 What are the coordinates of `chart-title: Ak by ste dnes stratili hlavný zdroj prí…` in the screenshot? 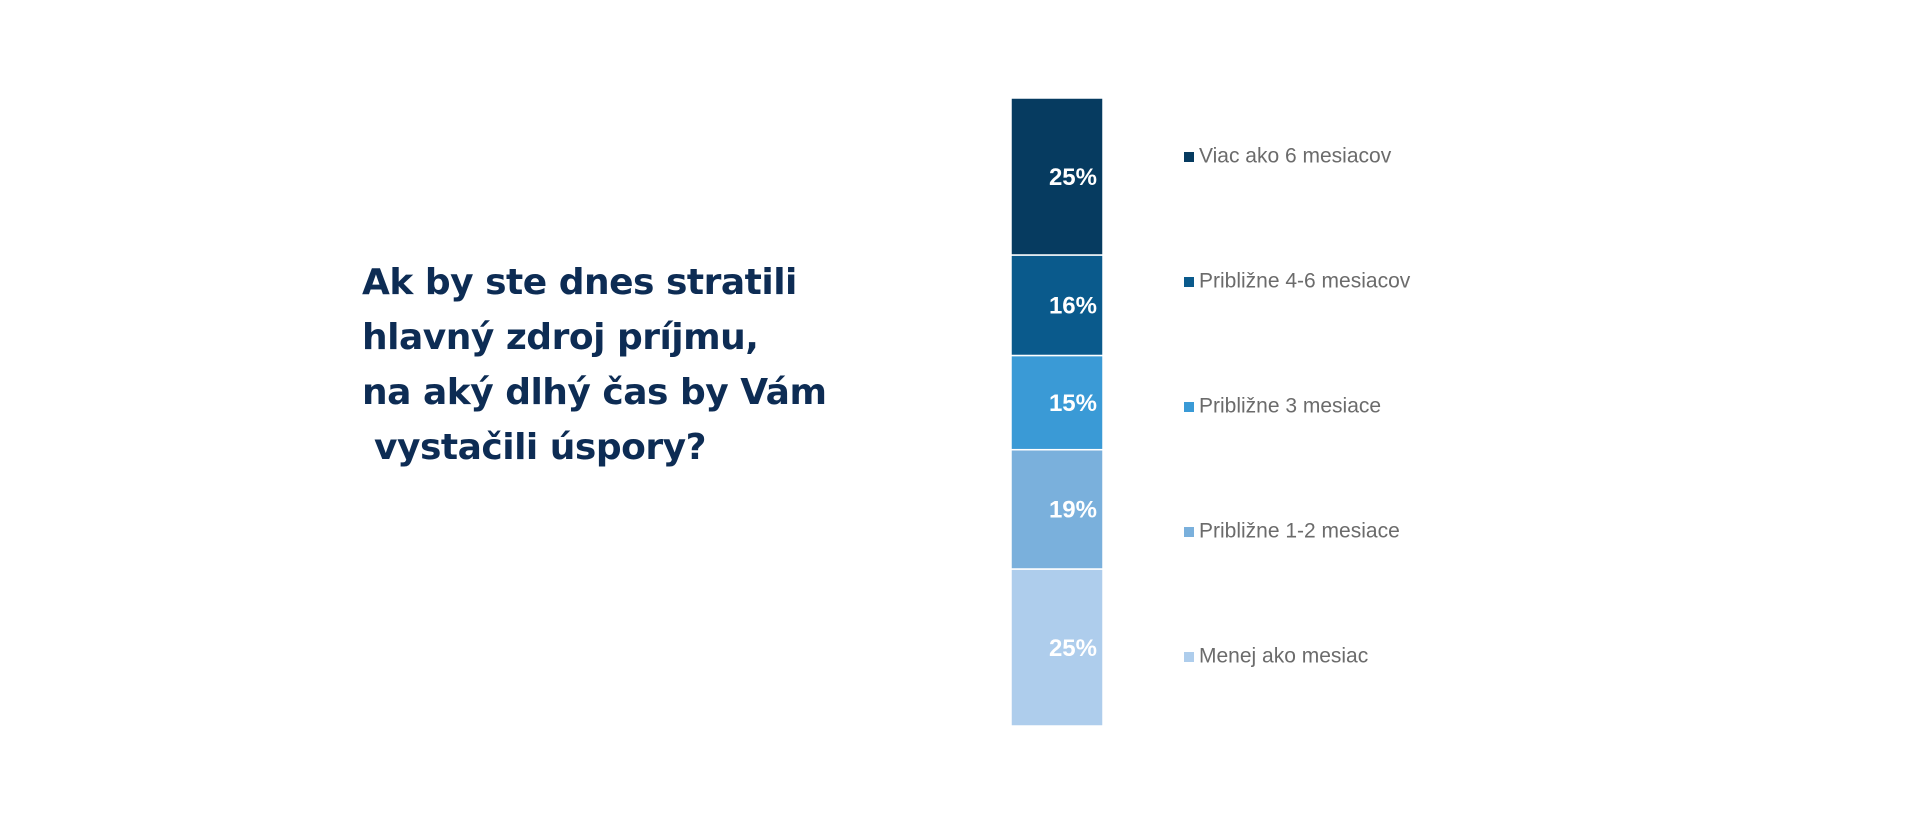 It's located at (594, 365).